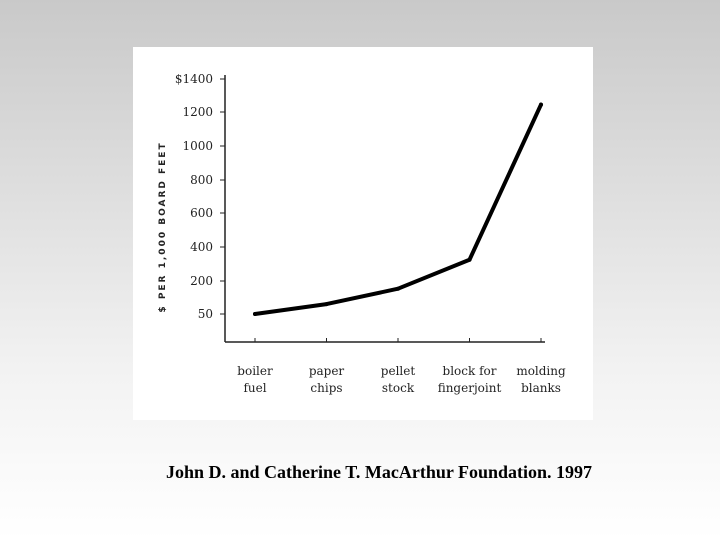 The height and width of the screenshot is (540, 720). I want to click on x-tick-label: blanks, so click(541, 388).